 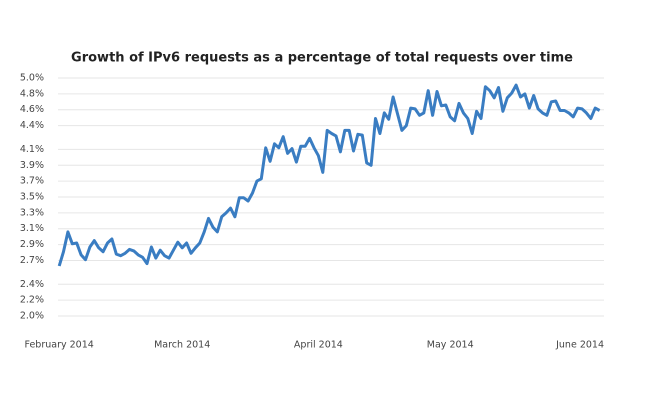 I want to click on x-tick-label: May 2014, so click(x=450, y=345).